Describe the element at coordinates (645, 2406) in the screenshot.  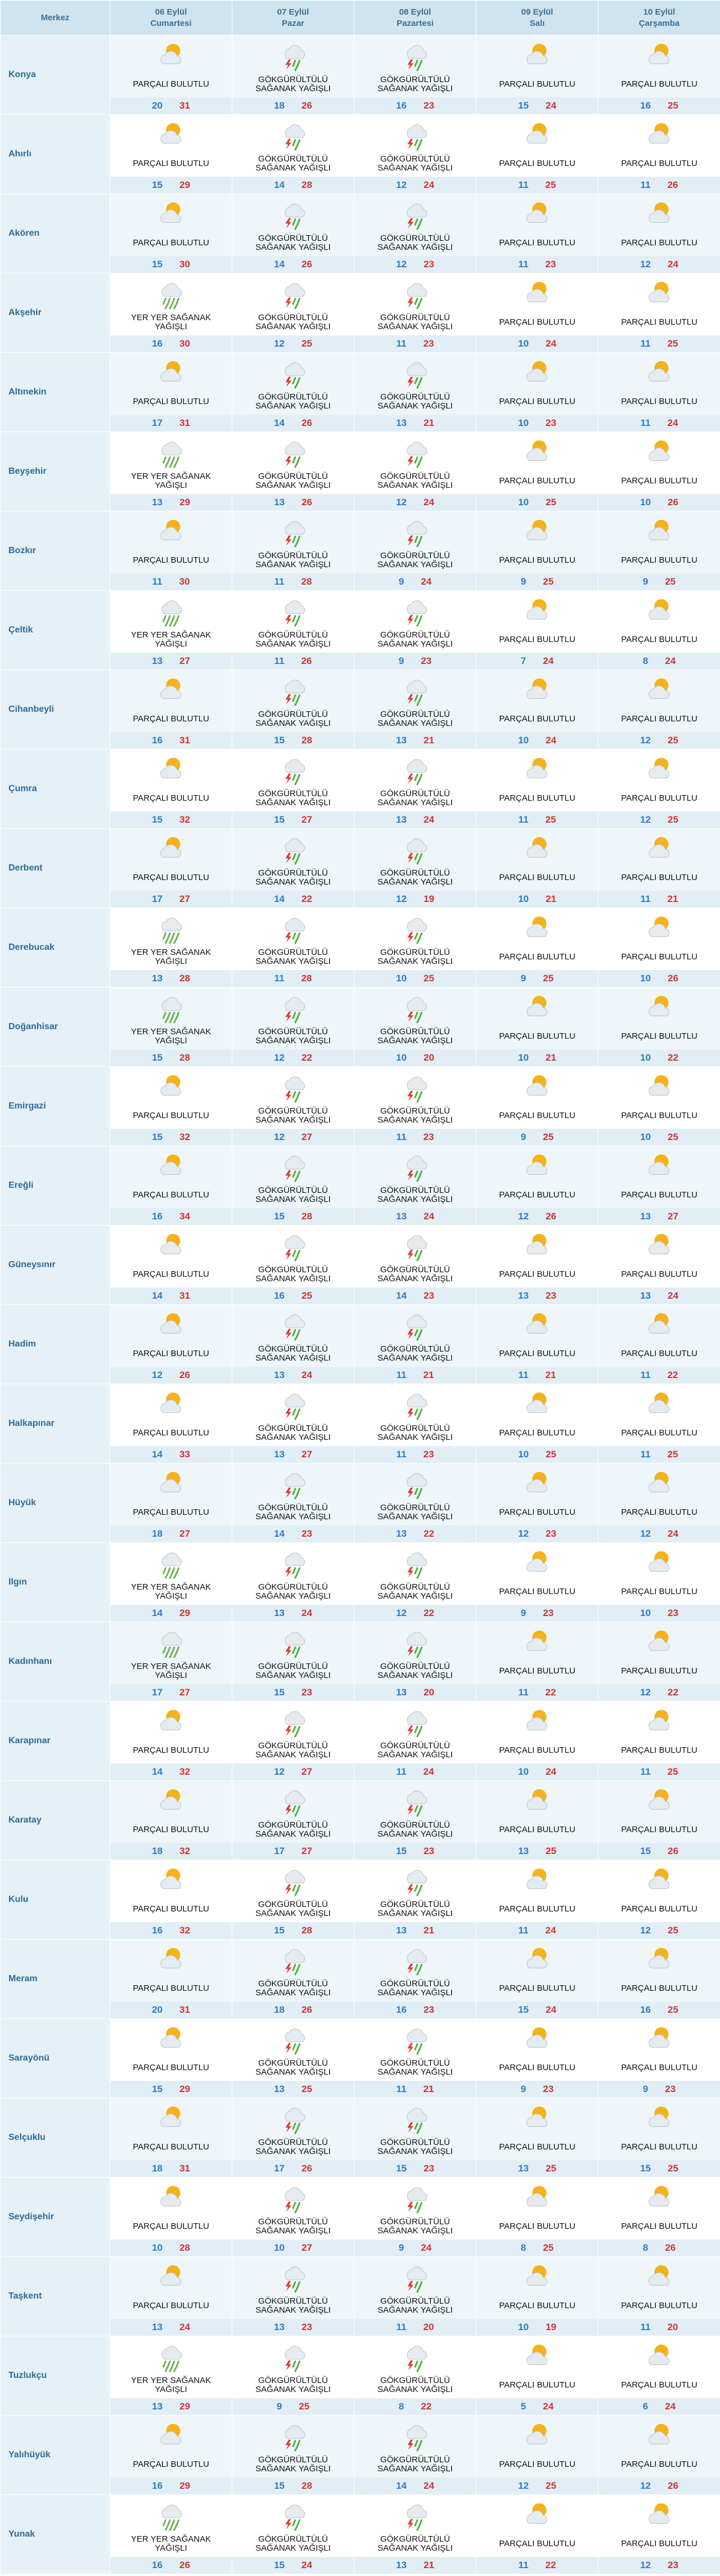
I see `min-temp: 6` at that location.